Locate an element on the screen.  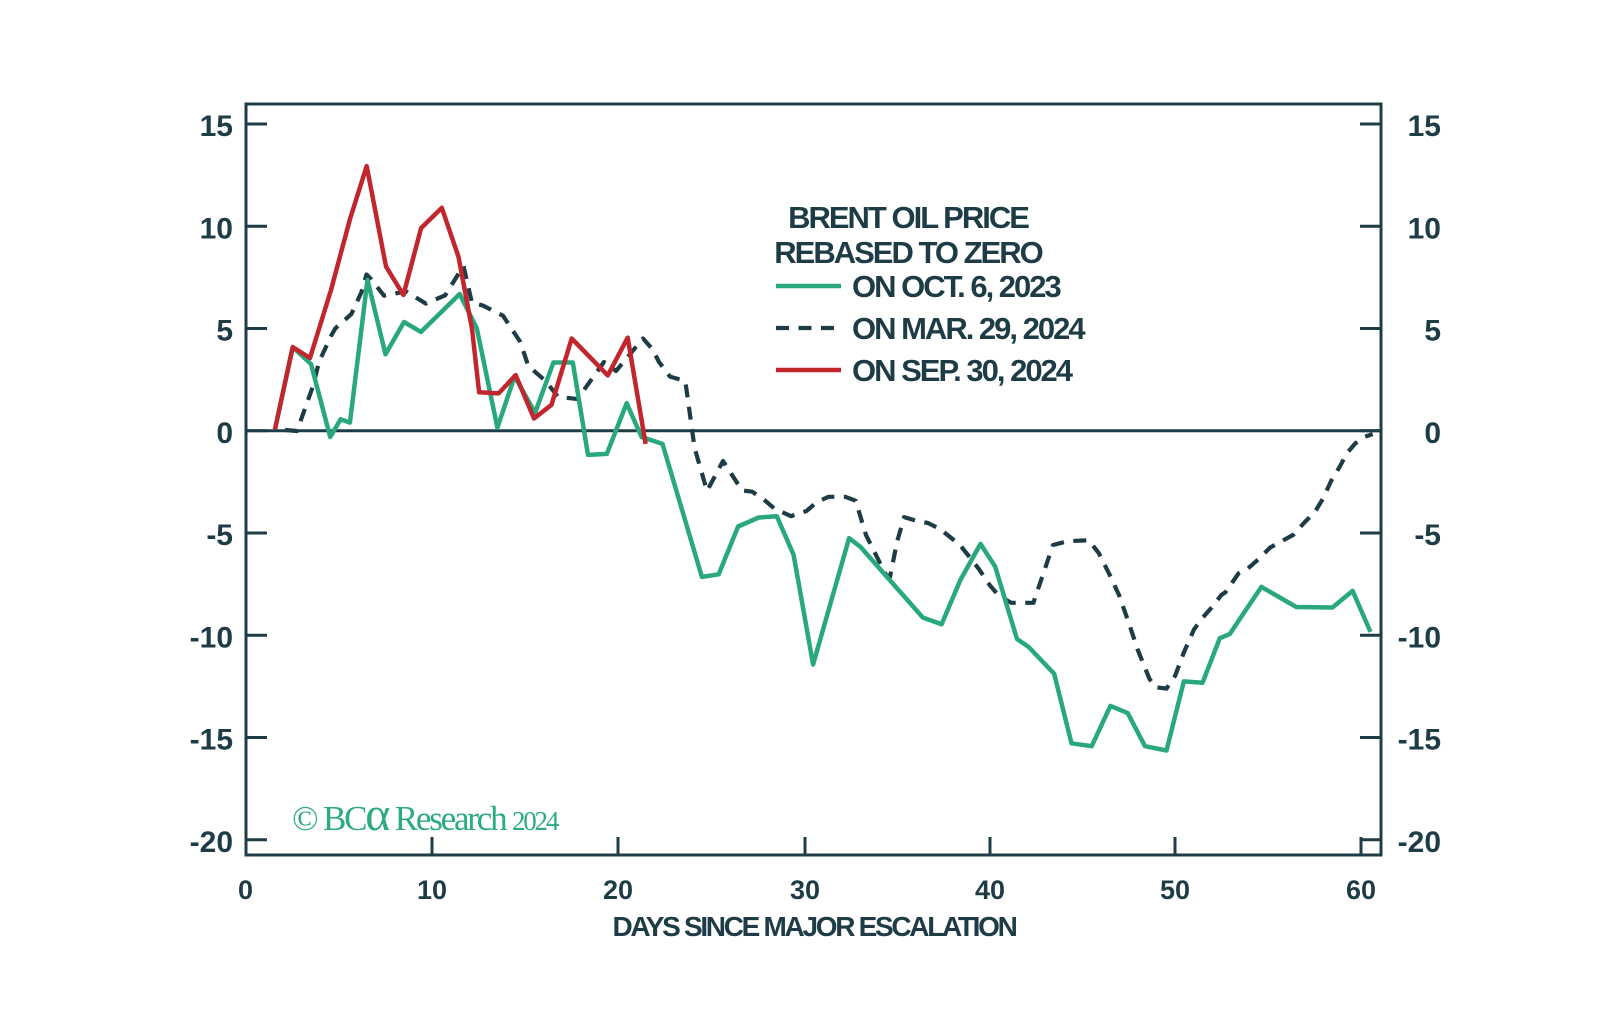
svg-text: ON OCT. 6, 2023 is located at coordinates (957, 286).